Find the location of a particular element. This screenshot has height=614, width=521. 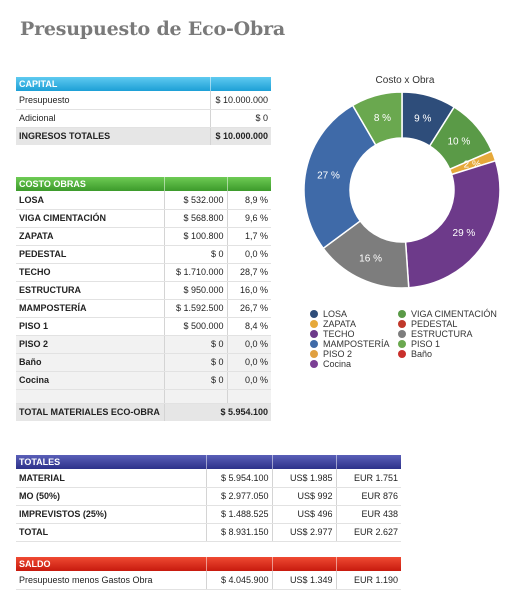

row-eur: EUR 876 is located at coordinates (368, 496).